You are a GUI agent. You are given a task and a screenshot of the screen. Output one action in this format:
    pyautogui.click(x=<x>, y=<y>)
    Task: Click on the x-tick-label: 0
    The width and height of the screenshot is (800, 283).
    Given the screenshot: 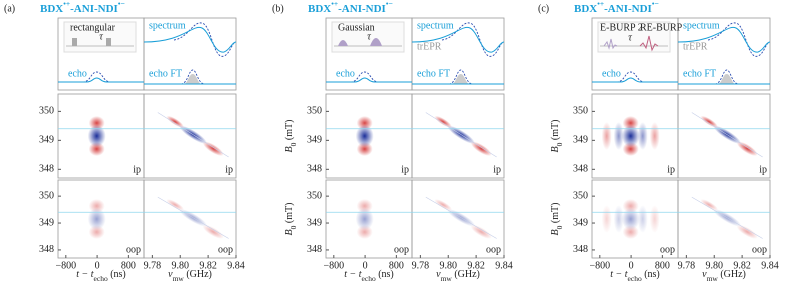 What is the action you would take?
    pyautogui.click(x=631, y=265)
    